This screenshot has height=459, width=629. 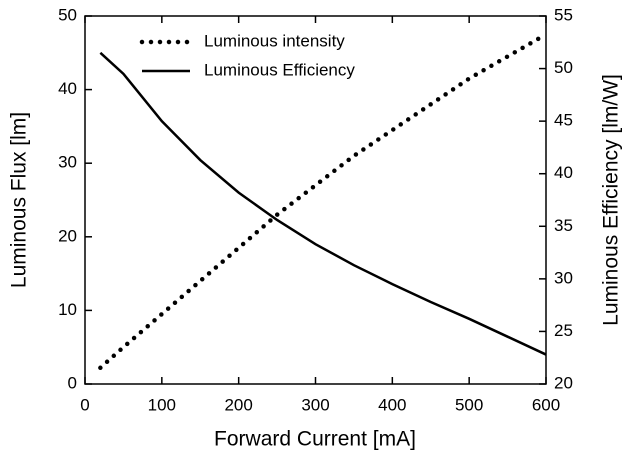 I want to click on y-tick-label: 30, so click(x=67, y=162).